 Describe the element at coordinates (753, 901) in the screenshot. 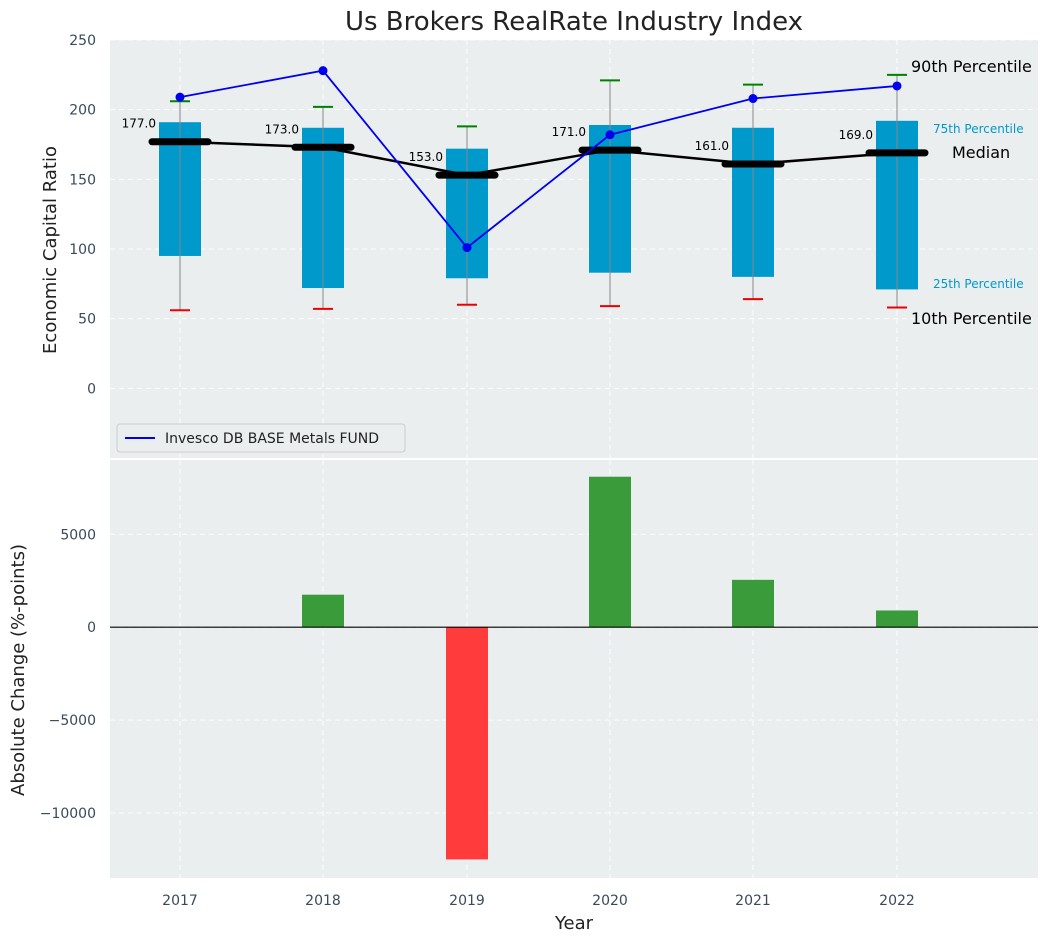

I see `x-tick-label: 2021` at that location.